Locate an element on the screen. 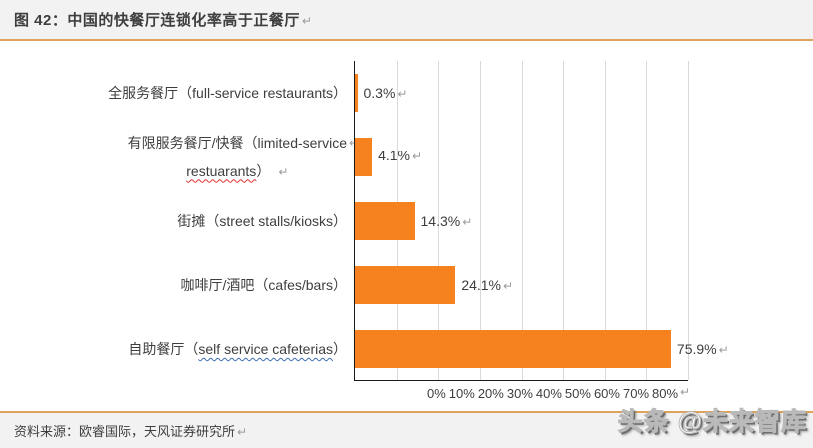 Image resolution: width=813 pixels, height=448 pixels. bar-limited-service is located at coordinates (364, 157).